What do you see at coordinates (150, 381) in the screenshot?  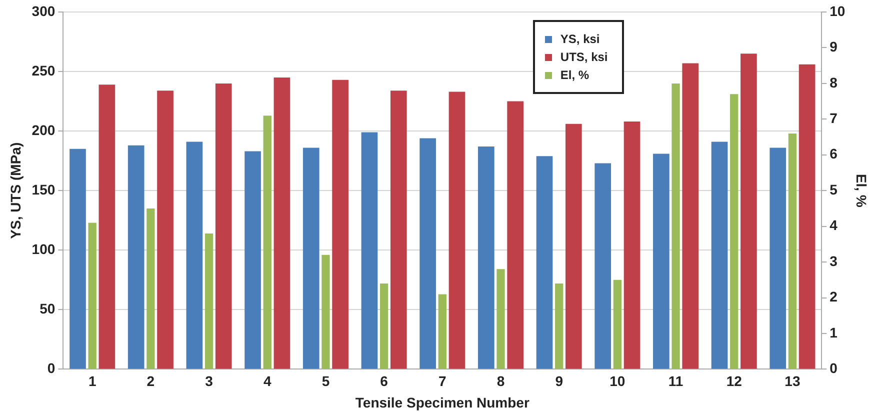 I see `x-tick-label: 2` at bounding box center [150, 381].